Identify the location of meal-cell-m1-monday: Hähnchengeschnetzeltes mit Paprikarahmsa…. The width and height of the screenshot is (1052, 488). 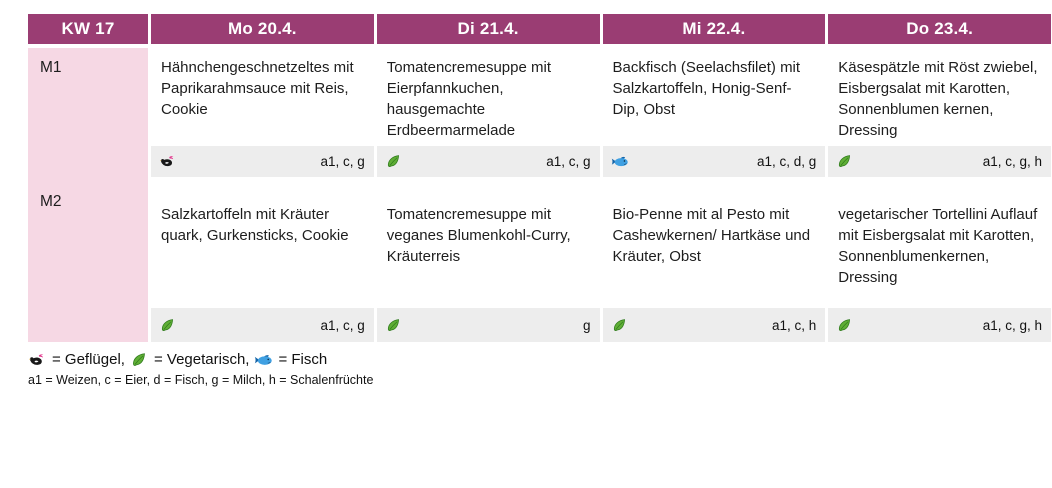
(262, 97).